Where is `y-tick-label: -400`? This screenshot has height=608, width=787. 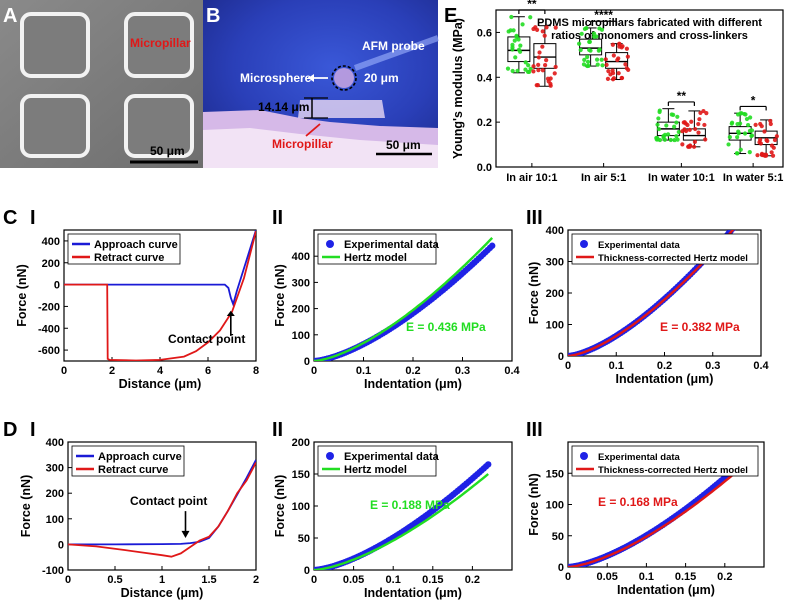 y-tick-label: -400 is located at coordinates (49, 329).